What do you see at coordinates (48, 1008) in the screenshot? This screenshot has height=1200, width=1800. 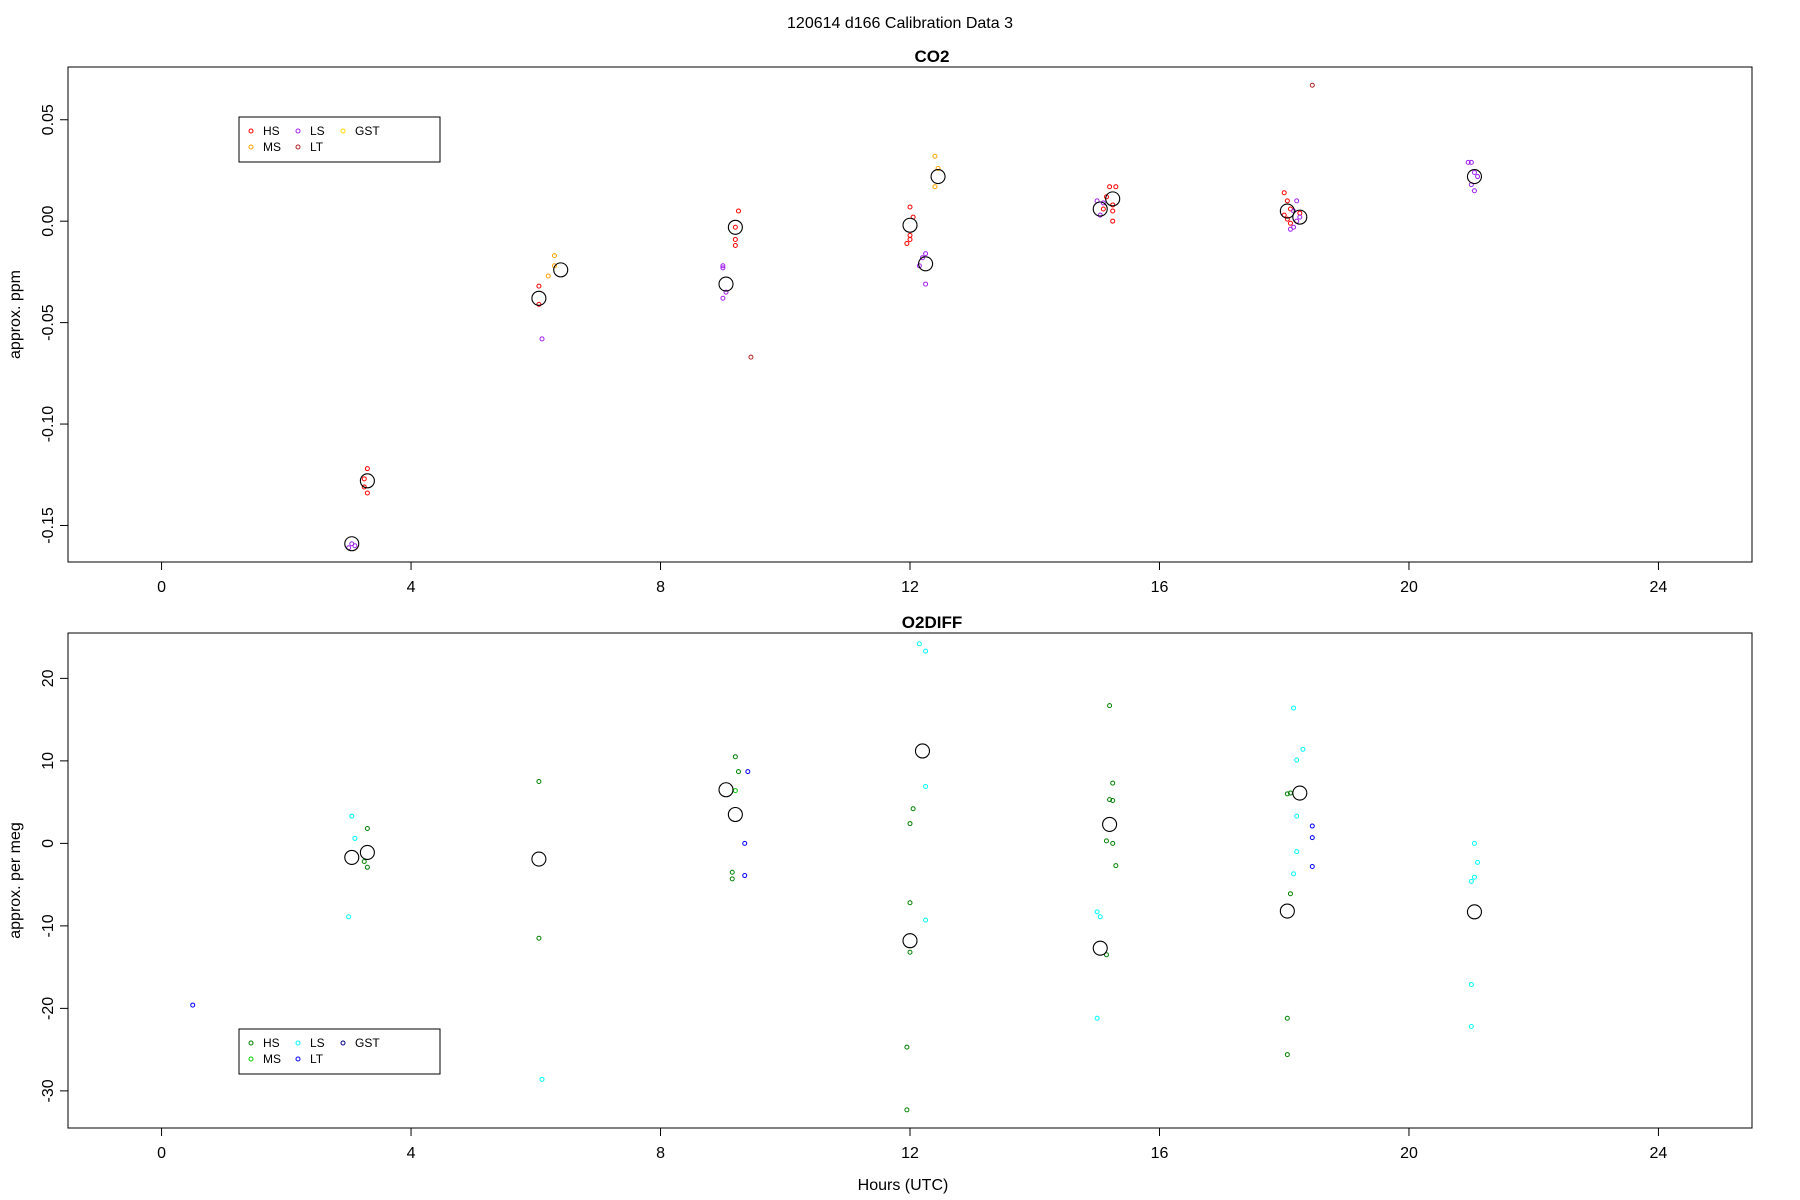 I see `y-tick-label: -20` at bounding box center [48, 1008].